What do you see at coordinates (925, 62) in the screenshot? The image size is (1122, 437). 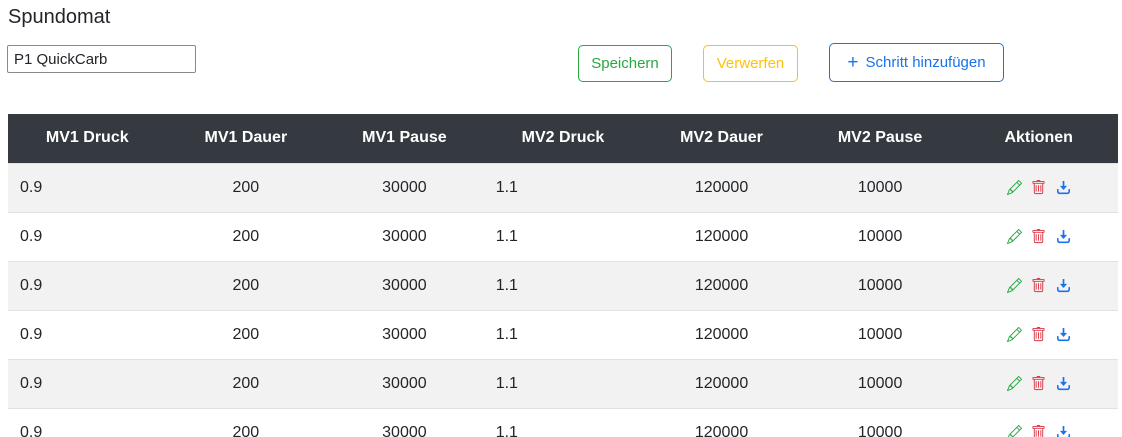 I see `add-step-label: Schritt hinzufügen` at bounding box center [925, 62].